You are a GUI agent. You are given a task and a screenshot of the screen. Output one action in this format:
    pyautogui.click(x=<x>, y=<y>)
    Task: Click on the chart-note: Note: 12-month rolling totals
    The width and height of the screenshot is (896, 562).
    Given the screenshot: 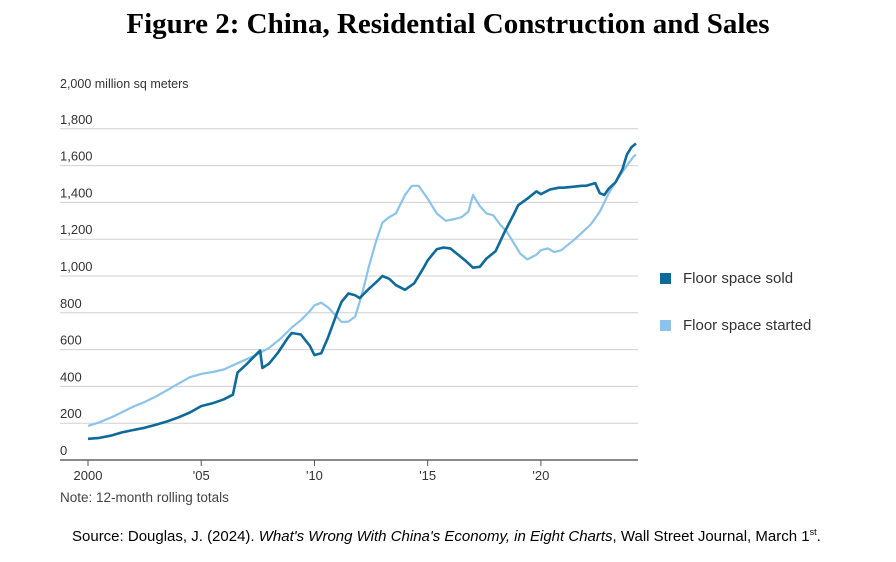 What is the action you would take?
    pyautogui.click(x=144, y=497)
    